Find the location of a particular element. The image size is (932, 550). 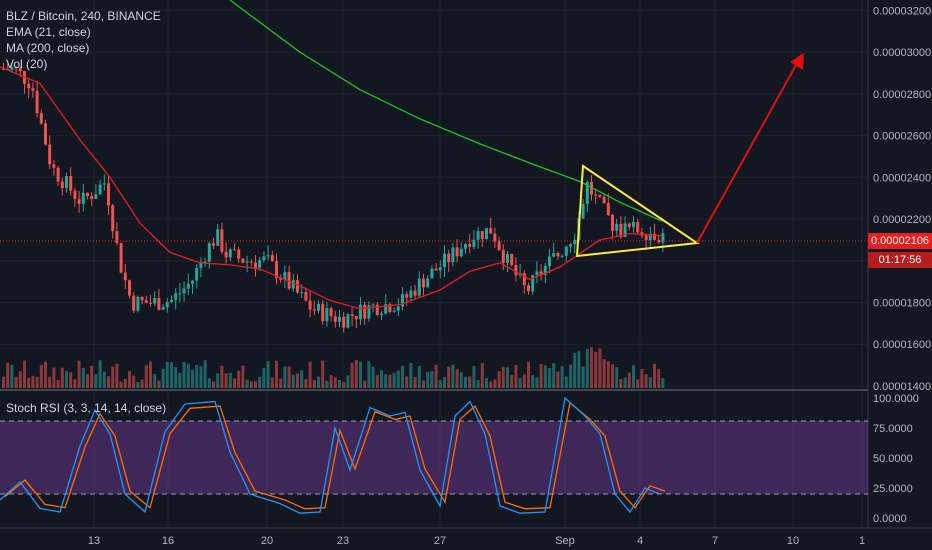

price-tick-label: 0.00002800 is located at coordinates (902, 95).